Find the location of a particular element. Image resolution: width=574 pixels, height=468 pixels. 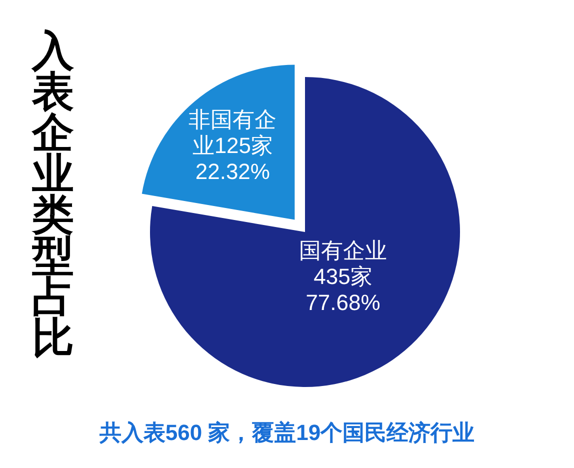

slice-label: 国有企业 is located at coordinates (343, 250).